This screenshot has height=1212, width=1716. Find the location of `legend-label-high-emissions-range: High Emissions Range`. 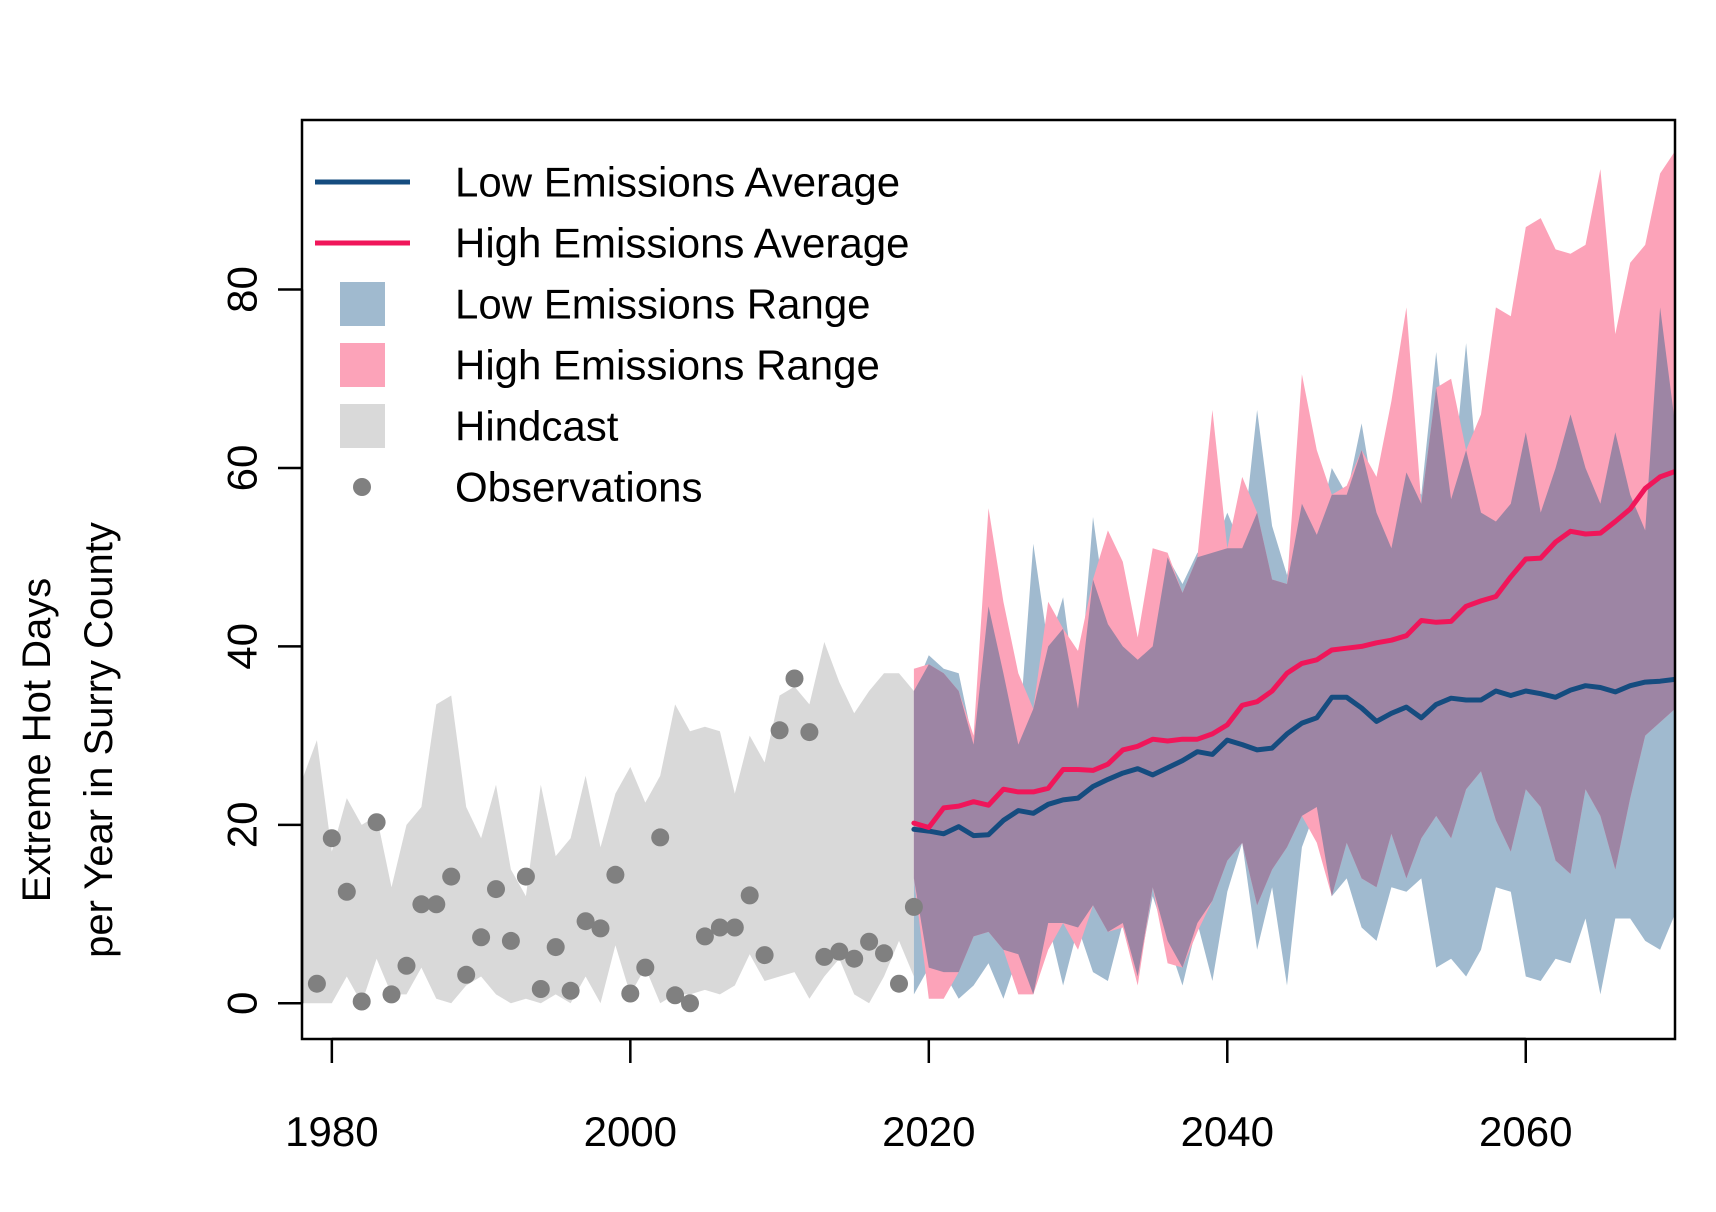

legend-label-high-emissions-range: High Emissions Range is located at coordinates (667, 365).